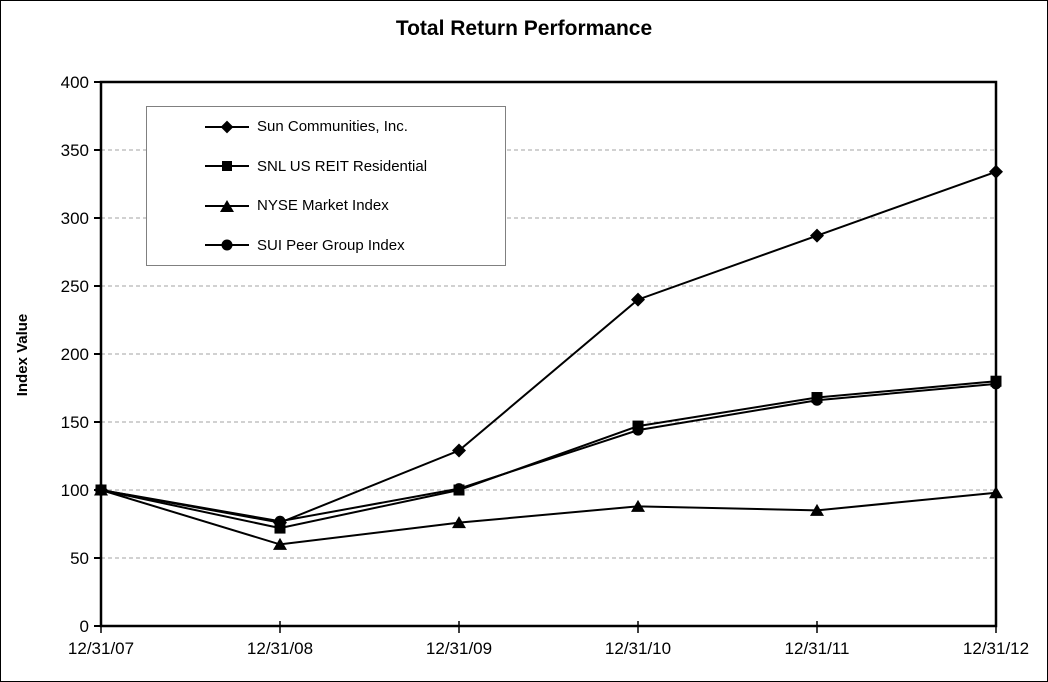 The width and height of the screenshot is (1048, 682). What do you see at coordinates (459, 648) in the screenshot?
I see `svg-text: 12/31/09` at bounding box center [459, 648].